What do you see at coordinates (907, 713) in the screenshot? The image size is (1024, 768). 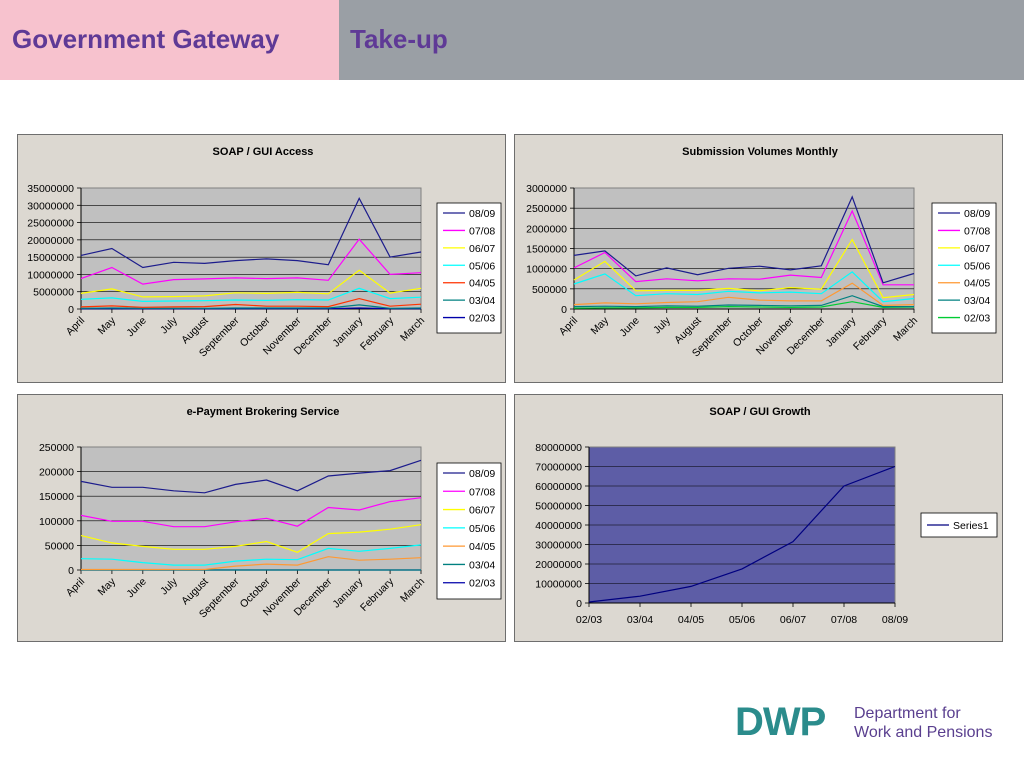 I see `dwp-logo-line1: Department for` at bounding box center [907, 713].